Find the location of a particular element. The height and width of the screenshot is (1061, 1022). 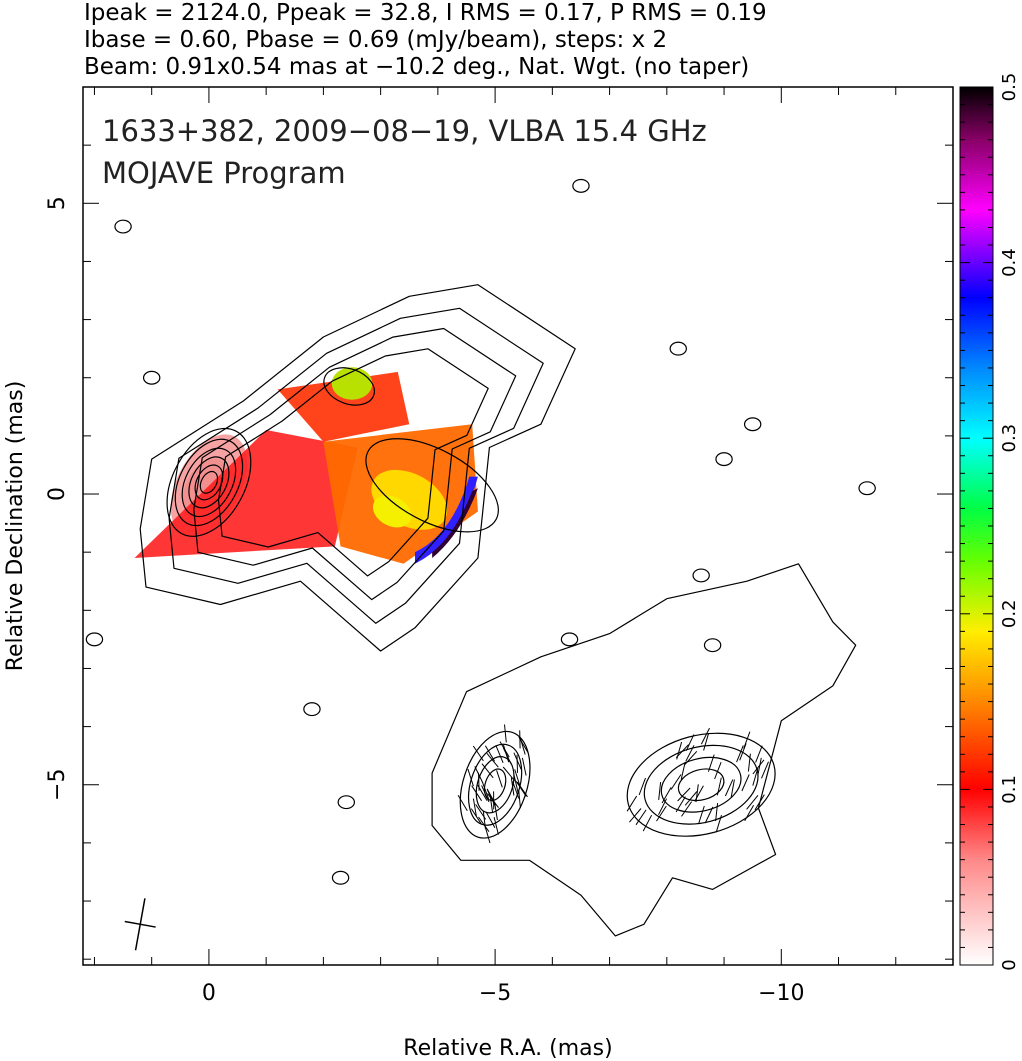

jet-red-region is located at coordinates (246, 494).